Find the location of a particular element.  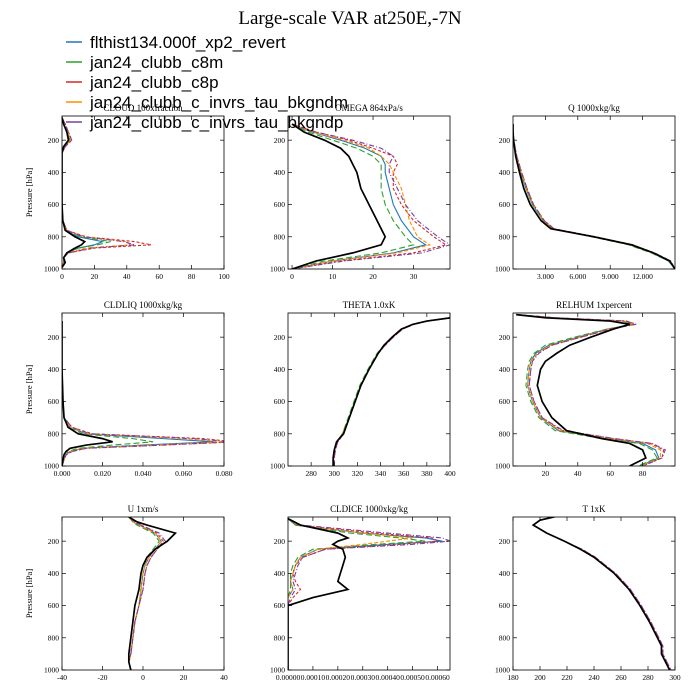

panel-title: CLDLIQ 1000xkg/kg is located at coordinates (143, 305).